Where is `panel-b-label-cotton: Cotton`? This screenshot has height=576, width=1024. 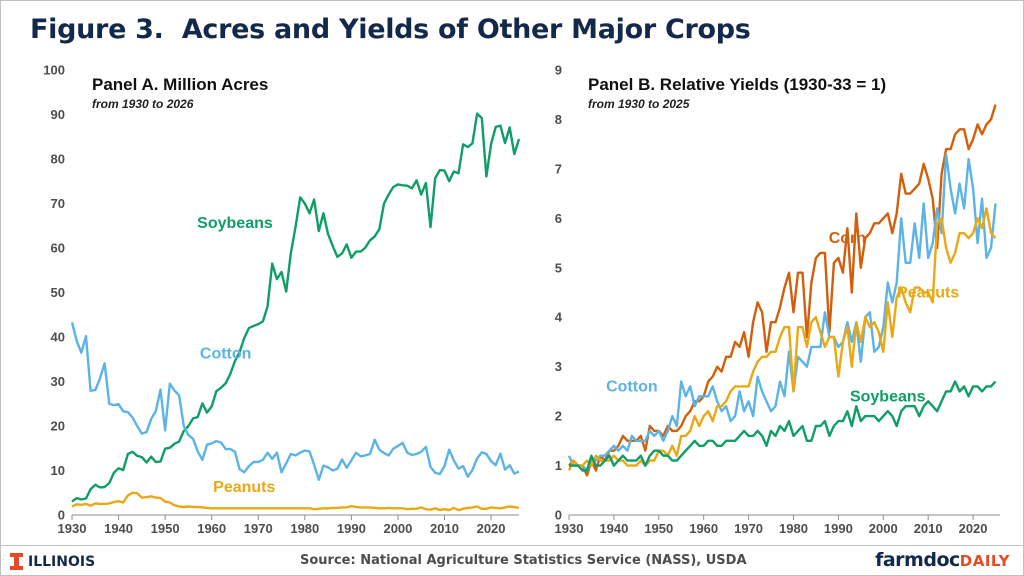 panel-b-label-cotton: Cotton is located at coordinates (632, 386).